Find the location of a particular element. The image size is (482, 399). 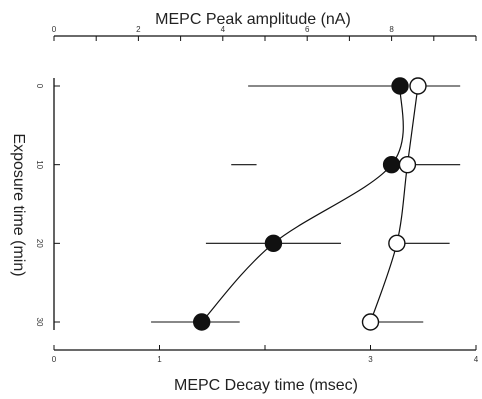

bottom-axis-tick-label: 4 is located at coordinates (476, 359).